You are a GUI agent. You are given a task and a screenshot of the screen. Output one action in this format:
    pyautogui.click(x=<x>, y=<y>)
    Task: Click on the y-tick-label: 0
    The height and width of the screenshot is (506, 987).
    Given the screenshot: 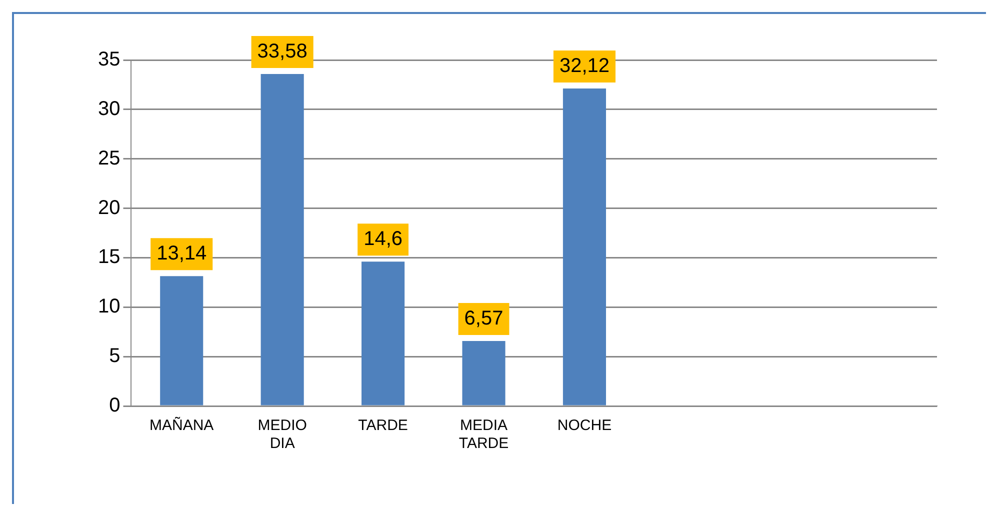 What is the action you would take?
    pyautogui.click(x=114, y=405)
    